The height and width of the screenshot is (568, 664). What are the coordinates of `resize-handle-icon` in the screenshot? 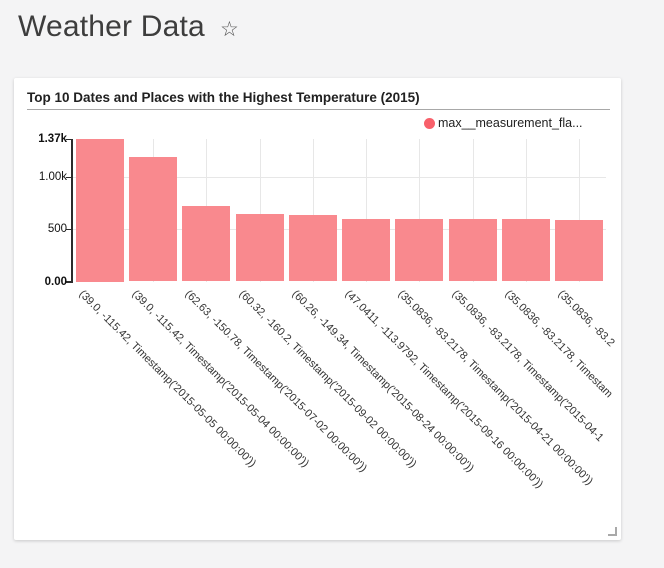 It's located at (612, 531).